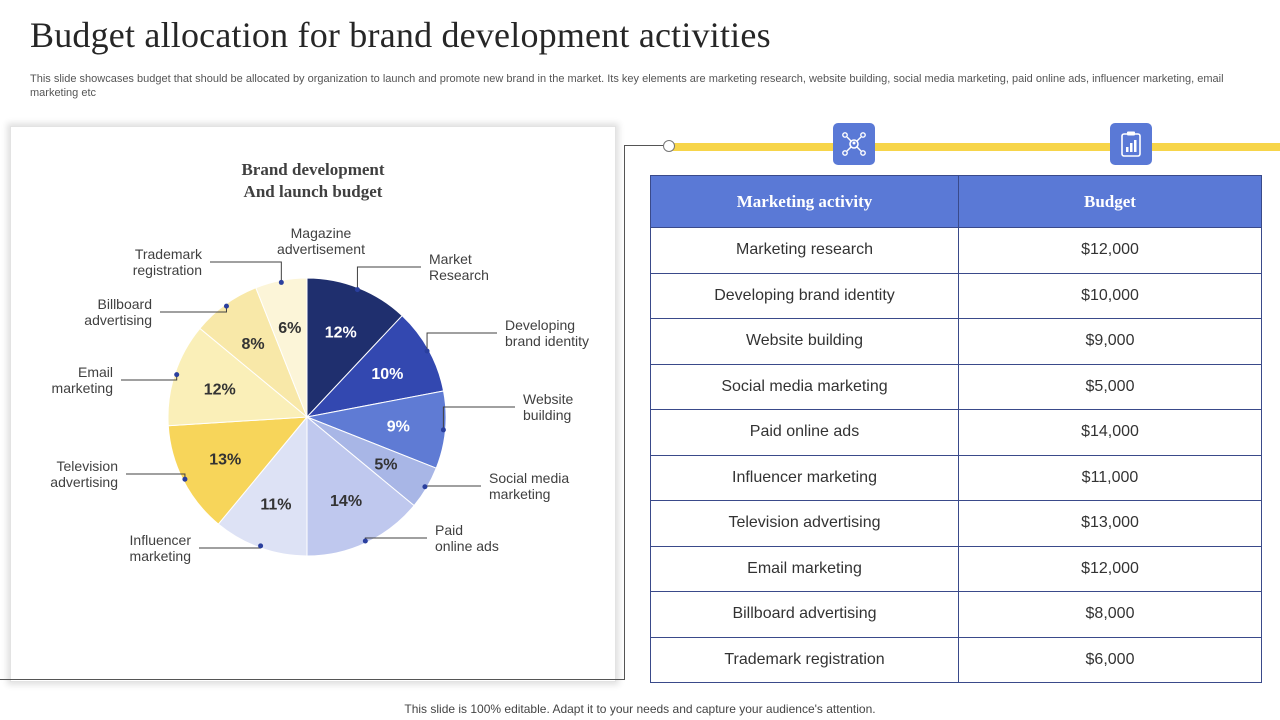  I want to click on activity-cell: Influencer marketing, so click(804, 477).